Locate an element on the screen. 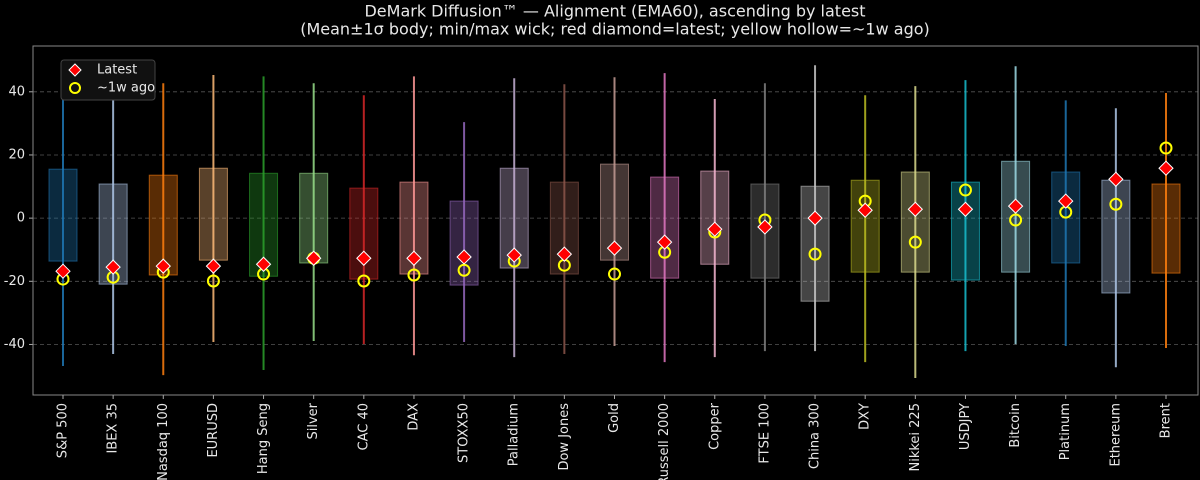 The image size is (1200, 480). x-tick-label: Hang Seng is located at coordinates (263, 438).